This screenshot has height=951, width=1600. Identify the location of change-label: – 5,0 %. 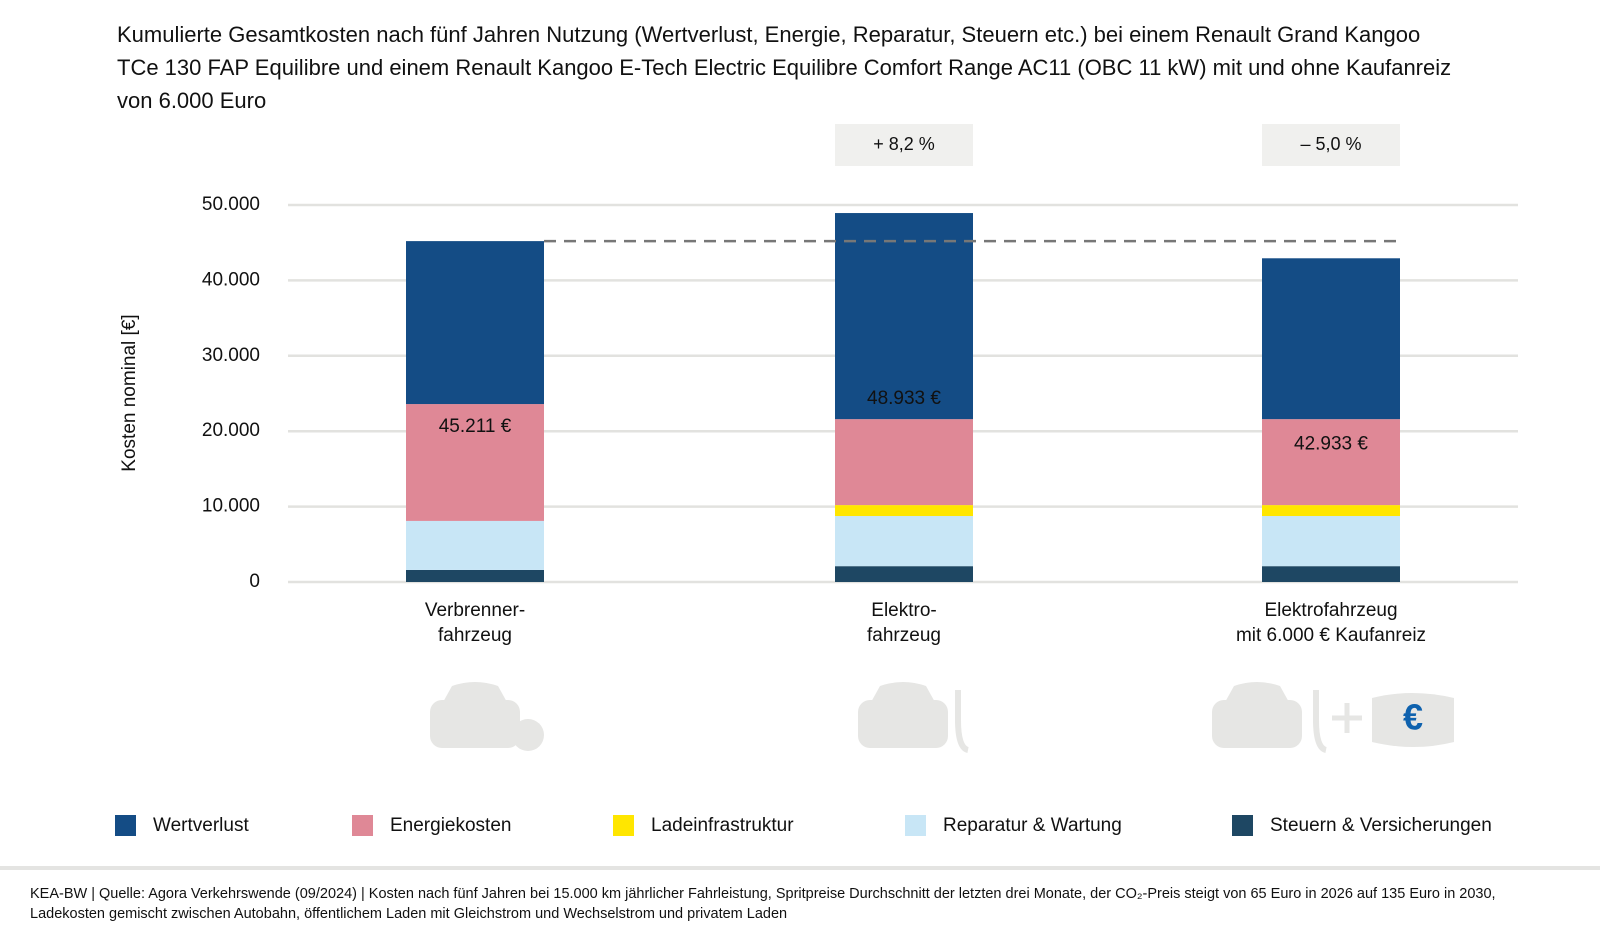
(1330, 144).